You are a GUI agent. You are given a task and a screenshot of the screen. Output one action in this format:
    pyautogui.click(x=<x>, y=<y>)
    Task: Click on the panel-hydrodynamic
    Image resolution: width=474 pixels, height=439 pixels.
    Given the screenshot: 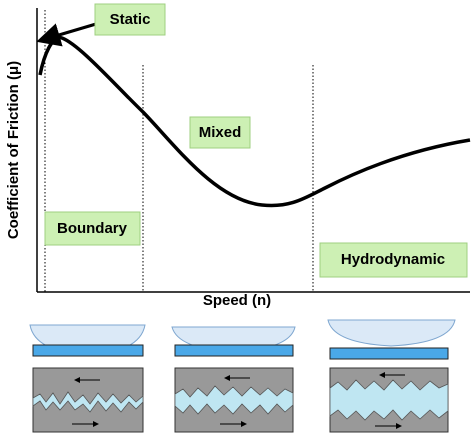 What is the action you would take?
    pyautogui.click(x=391, y=376)
    